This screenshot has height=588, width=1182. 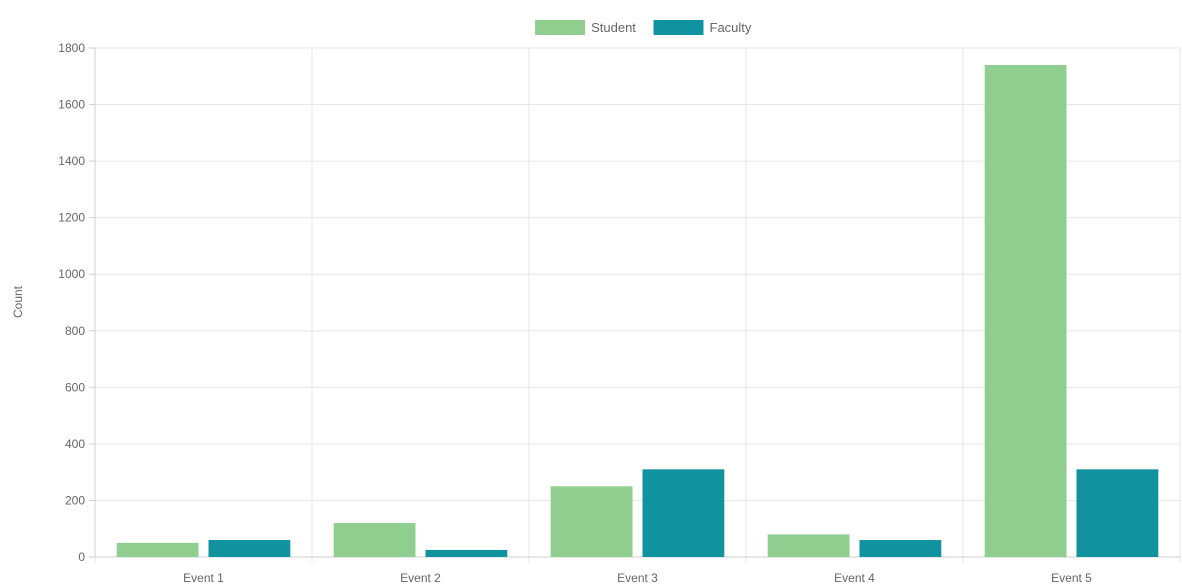 What do you see at coordinates (71, 105) in the screenshot?
I see `y-tick-label: 1600` at bounding box center [71, 105].